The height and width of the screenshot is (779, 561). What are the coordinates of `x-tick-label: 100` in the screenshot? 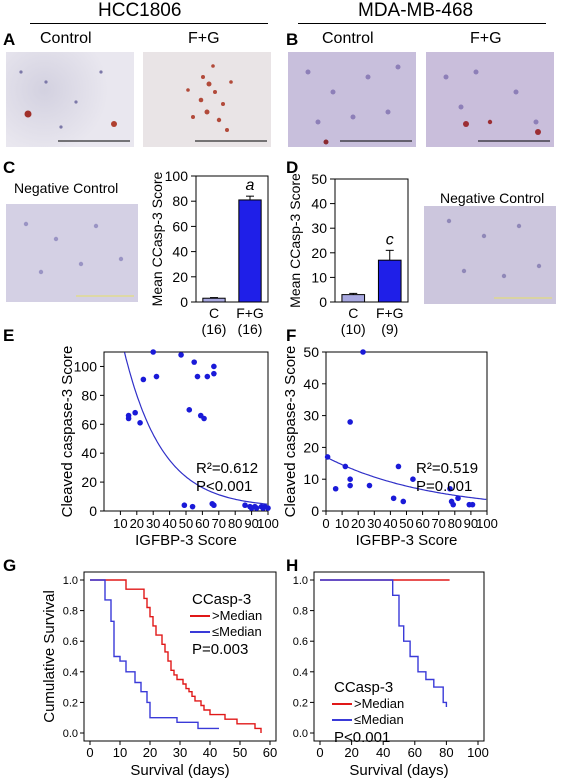 It's located at (487, 523).